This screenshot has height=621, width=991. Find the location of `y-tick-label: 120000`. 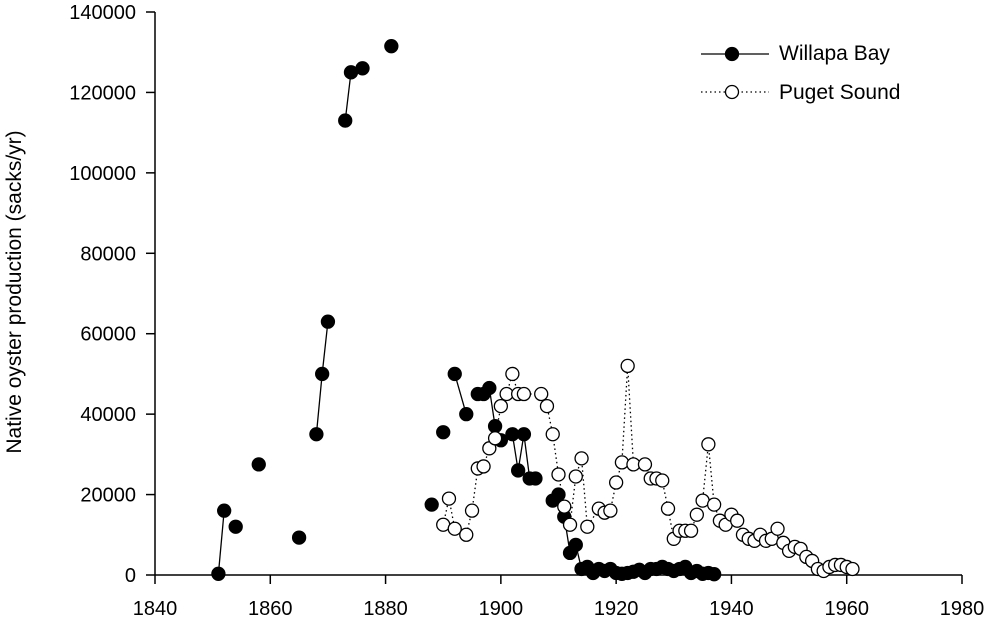

y-tick-label: 120000 is located at coordinates (102, 93).